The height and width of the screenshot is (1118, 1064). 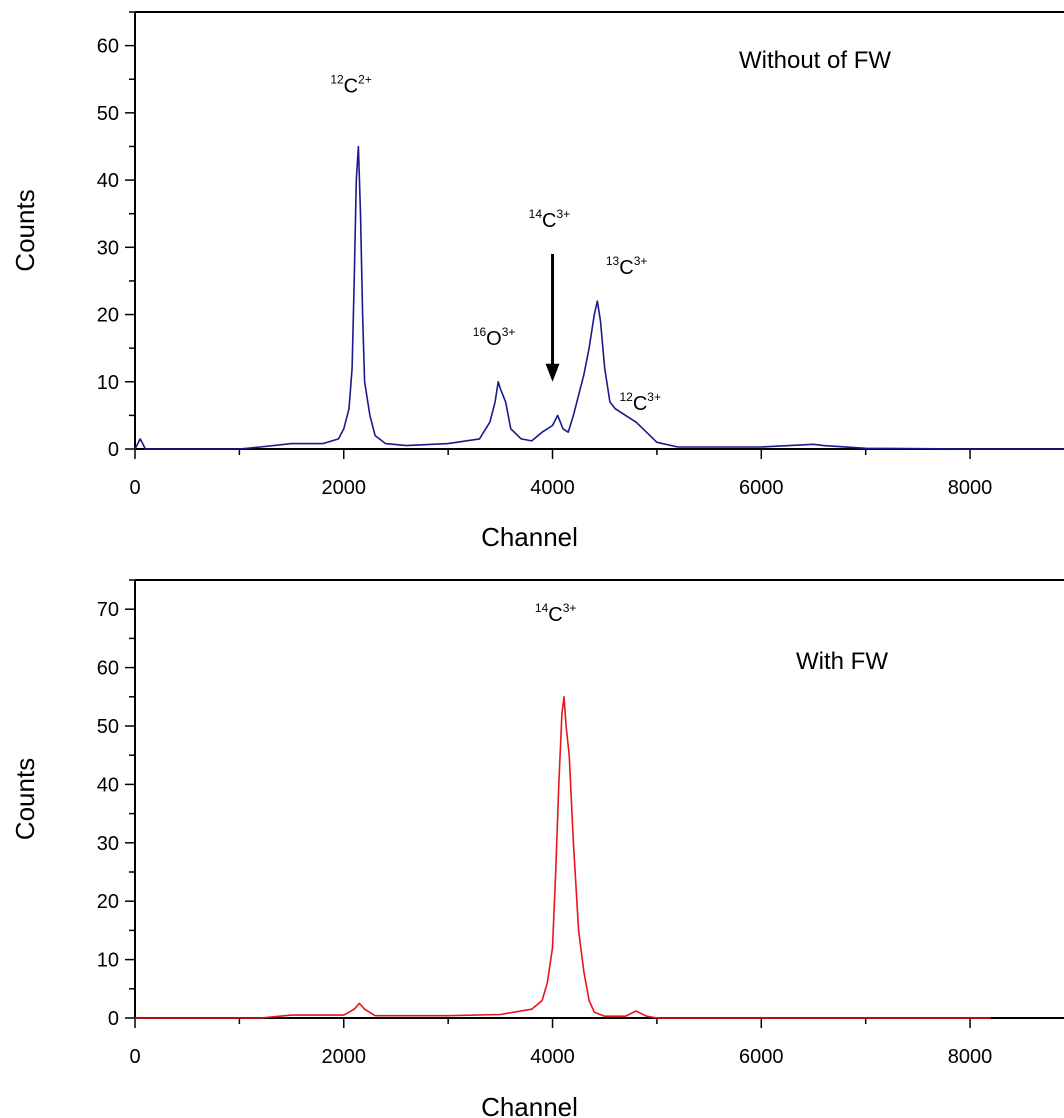 I want to click on y-tick-label: 70, so click(x=108, y=610).